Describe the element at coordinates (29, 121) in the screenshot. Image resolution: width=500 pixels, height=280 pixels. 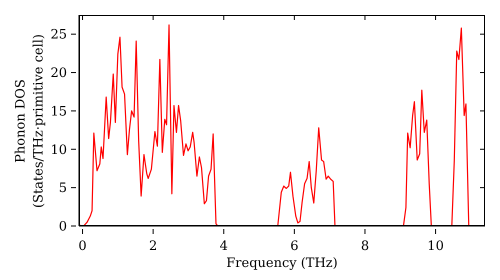
I see `y-axis-title: Phonon DOS (States/THz·primitive cell)` at that location.